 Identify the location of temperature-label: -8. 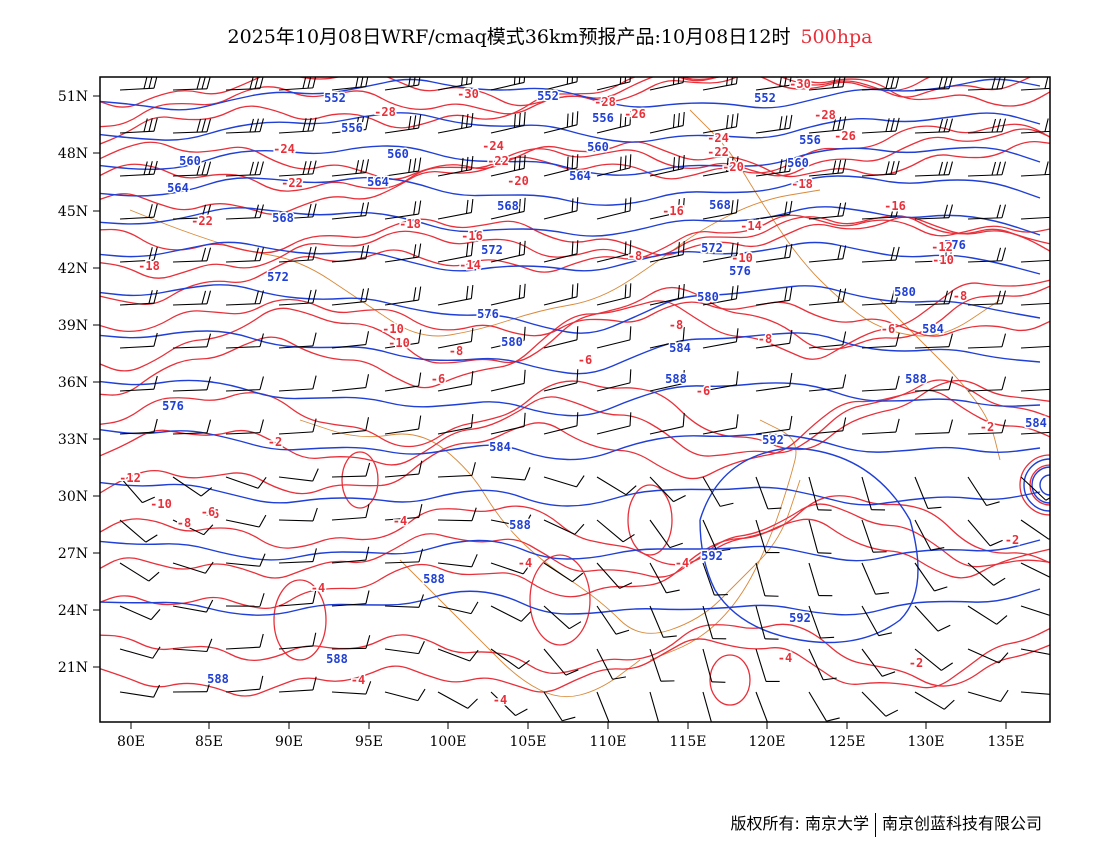
(960, 296).